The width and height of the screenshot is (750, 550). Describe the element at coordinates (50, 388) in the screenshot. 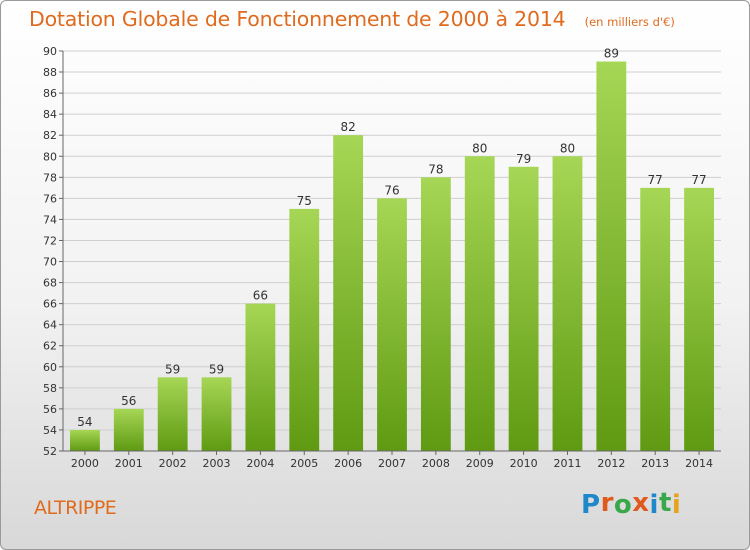

I see `y-tick-label: 58` at that location.